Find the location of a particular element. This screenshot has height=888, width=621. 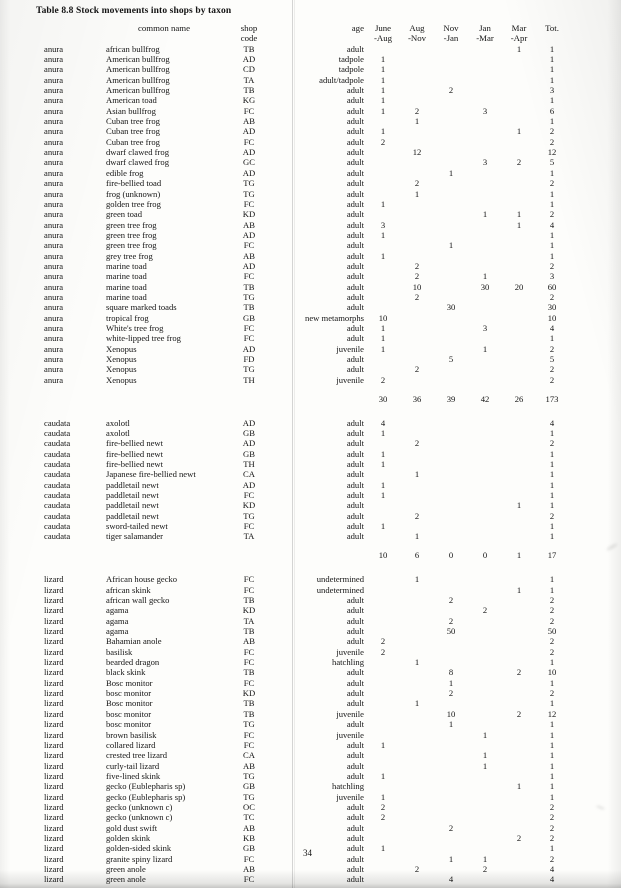

table-row: anura edible frog AD adult 1 1 is located at coordinates (299, 173).